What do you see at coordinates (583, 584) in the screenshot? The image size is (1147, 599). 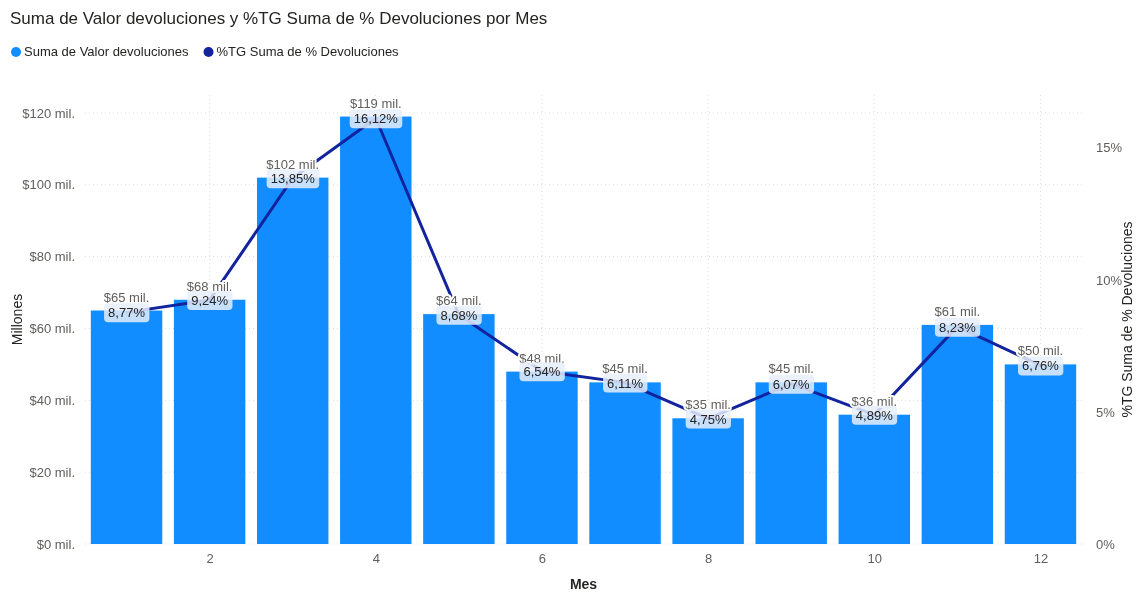 I see `x-axis-title: Mes` at bounding box center [583, 584].